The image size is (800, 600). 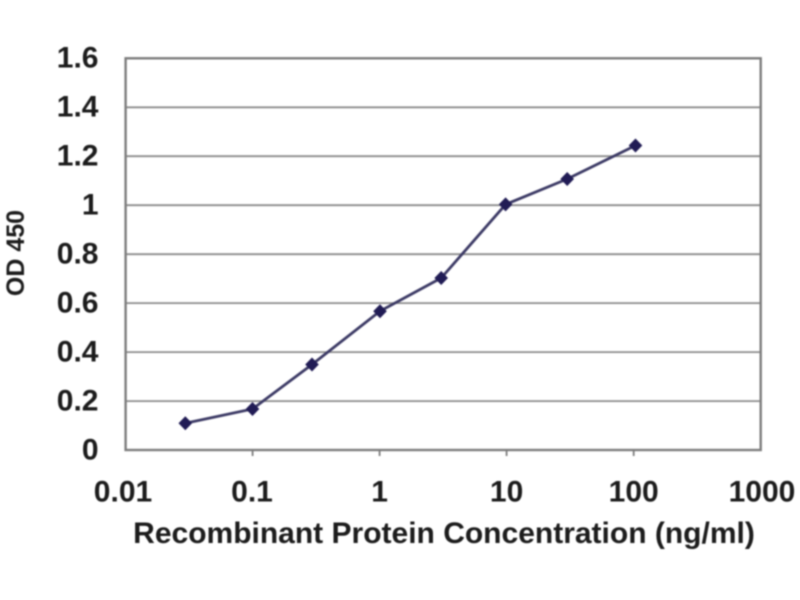 I want to click on svg-text: 0.8, so click(x=78, y=254).